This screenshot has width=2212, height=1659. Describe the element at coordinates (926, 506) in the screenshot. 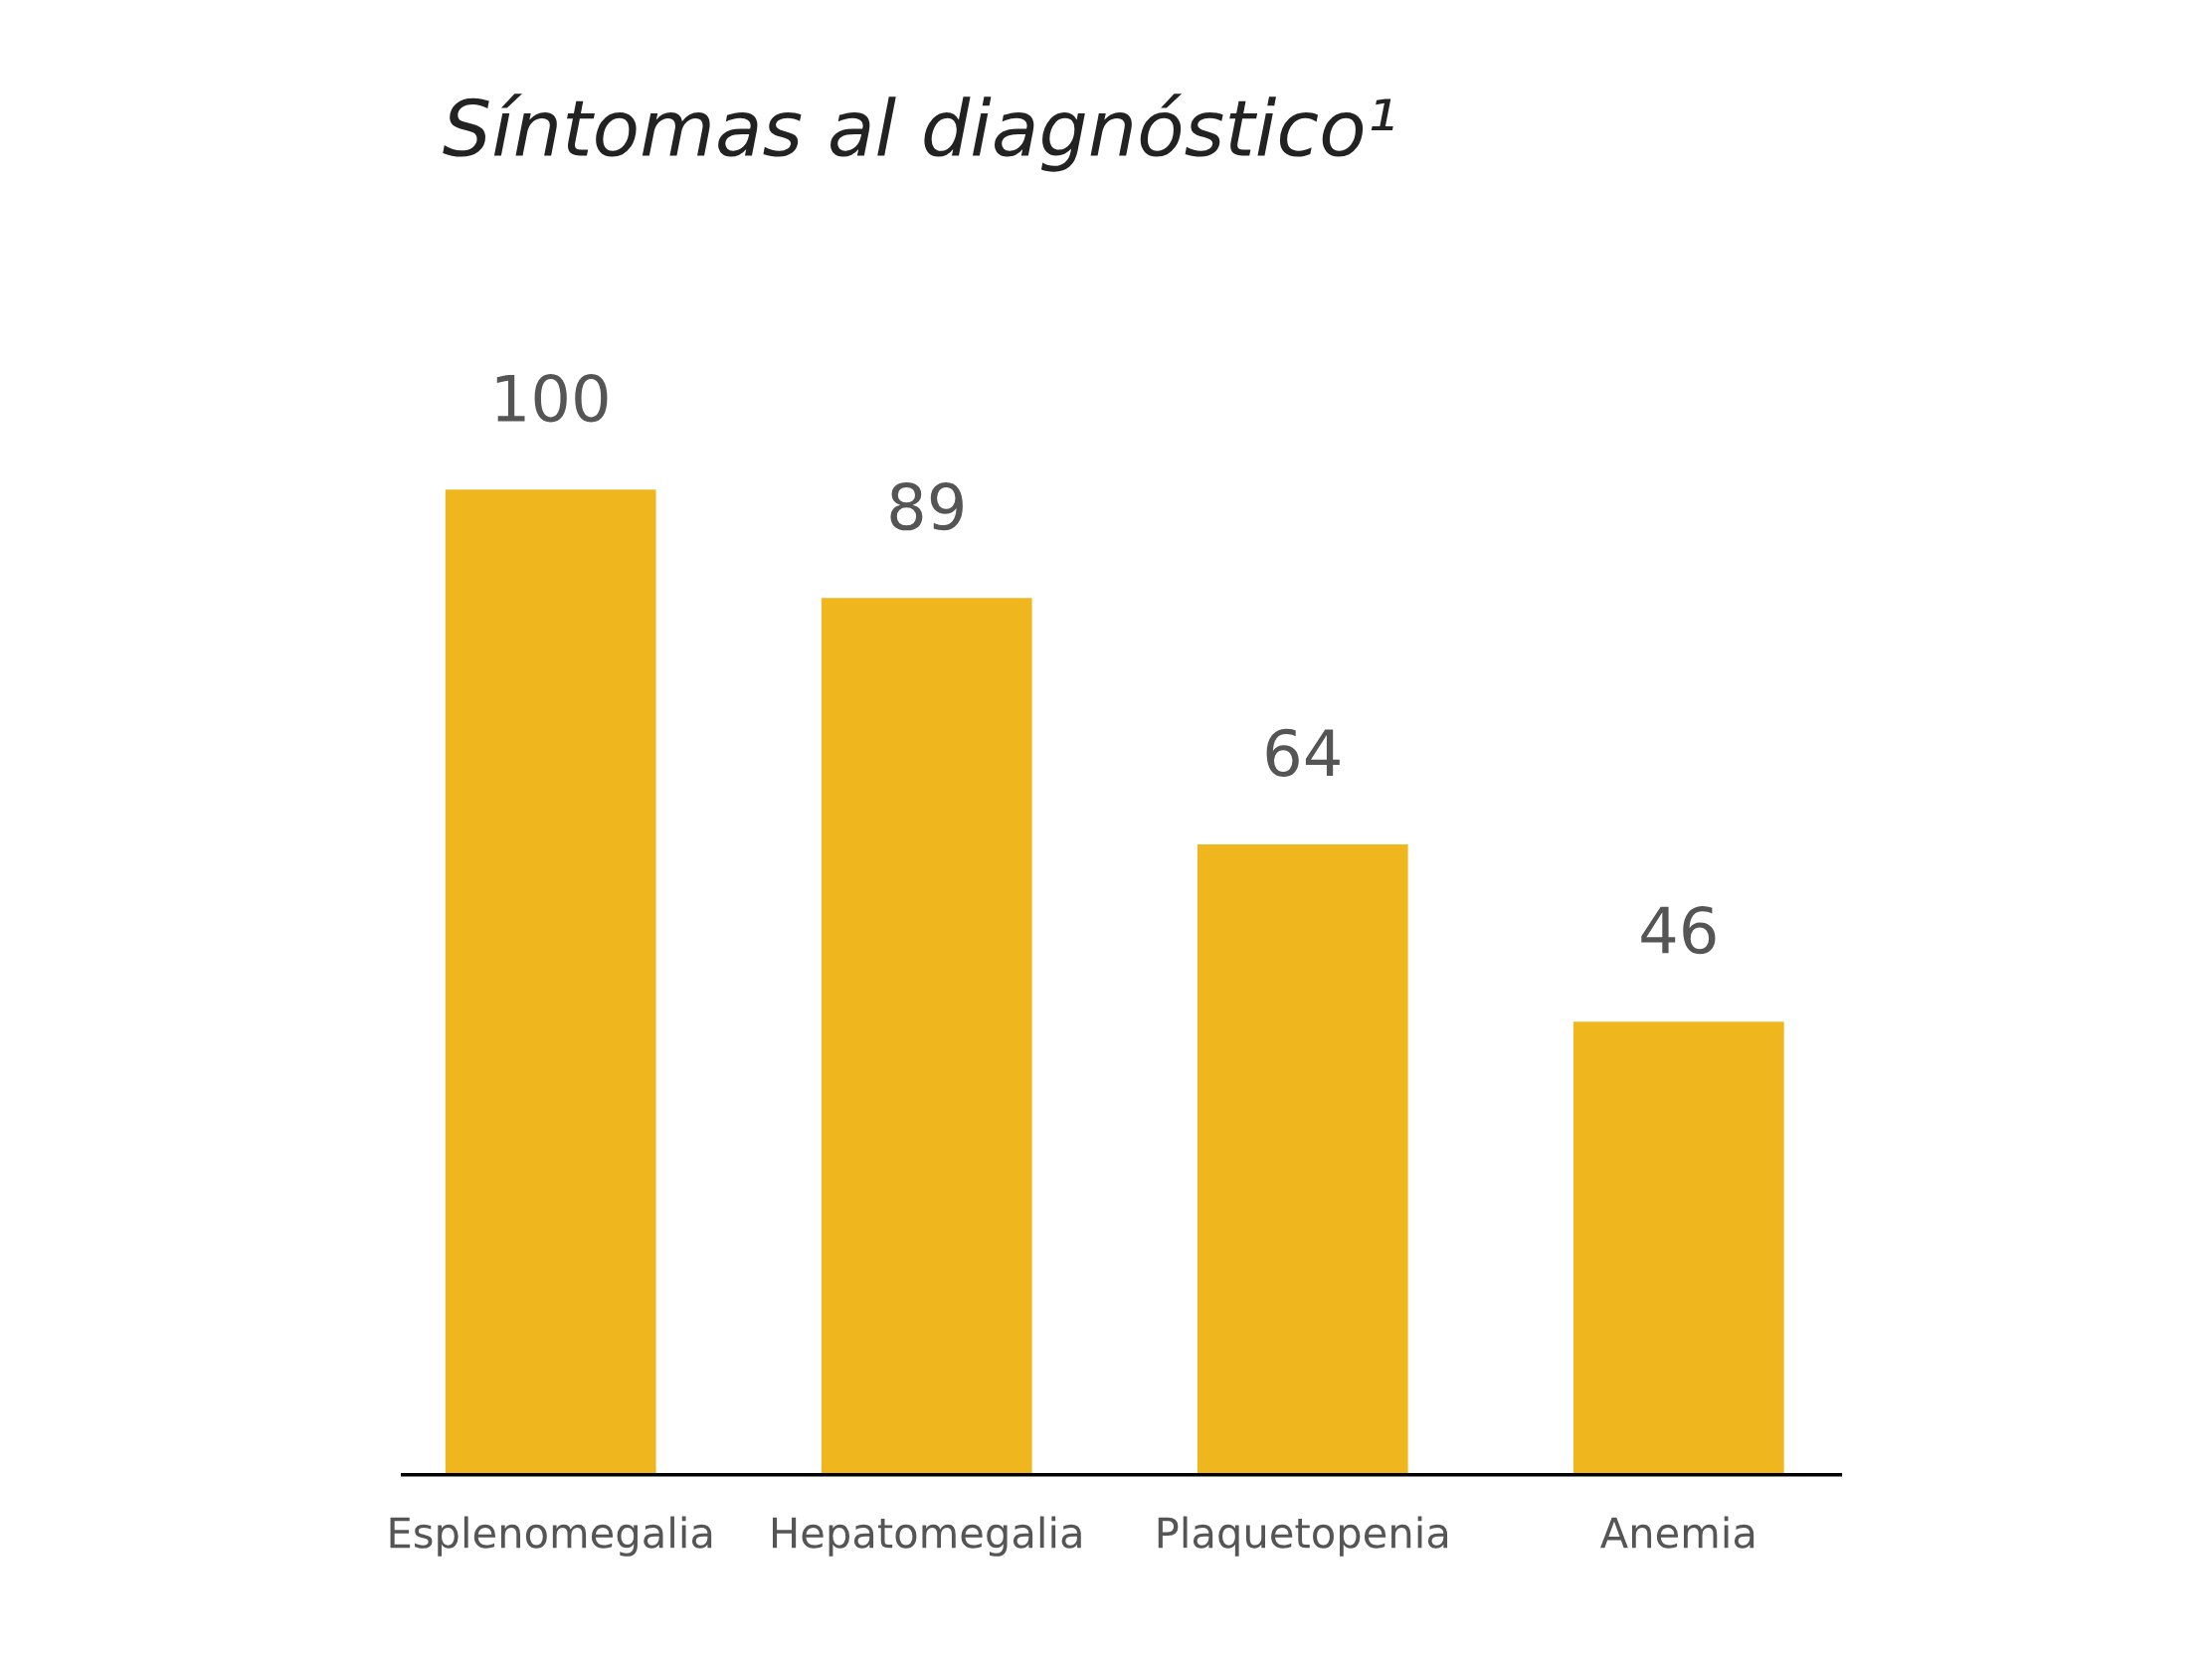

I see `data-label: 89` at that location.